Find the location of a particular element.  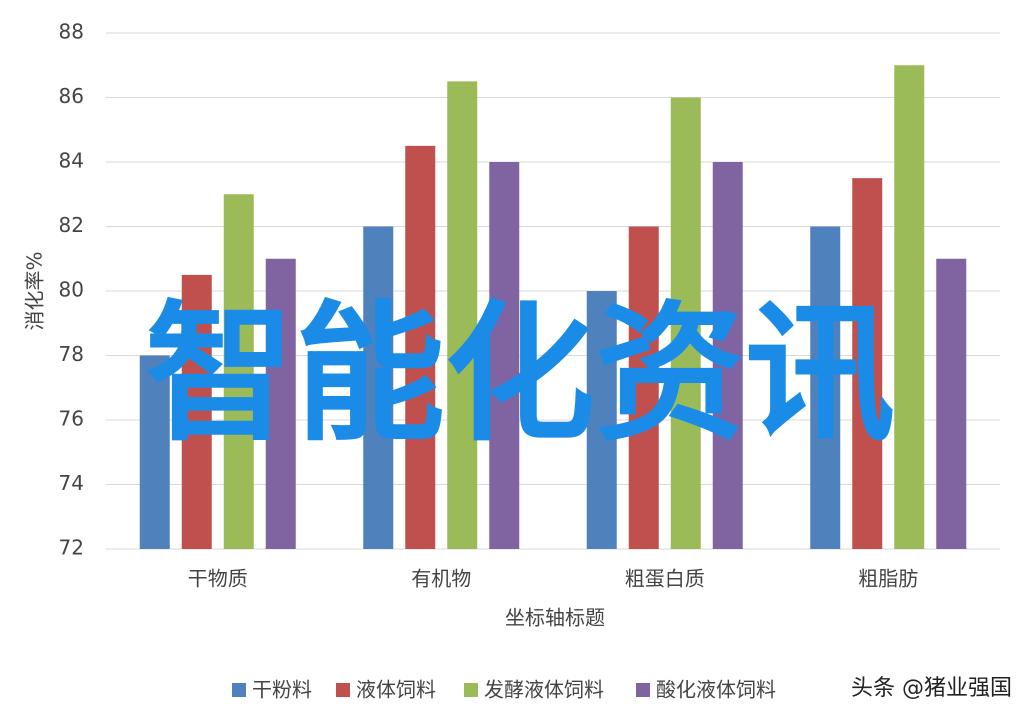

legend-label: 干粉料 is located at coordinates (282, 690).